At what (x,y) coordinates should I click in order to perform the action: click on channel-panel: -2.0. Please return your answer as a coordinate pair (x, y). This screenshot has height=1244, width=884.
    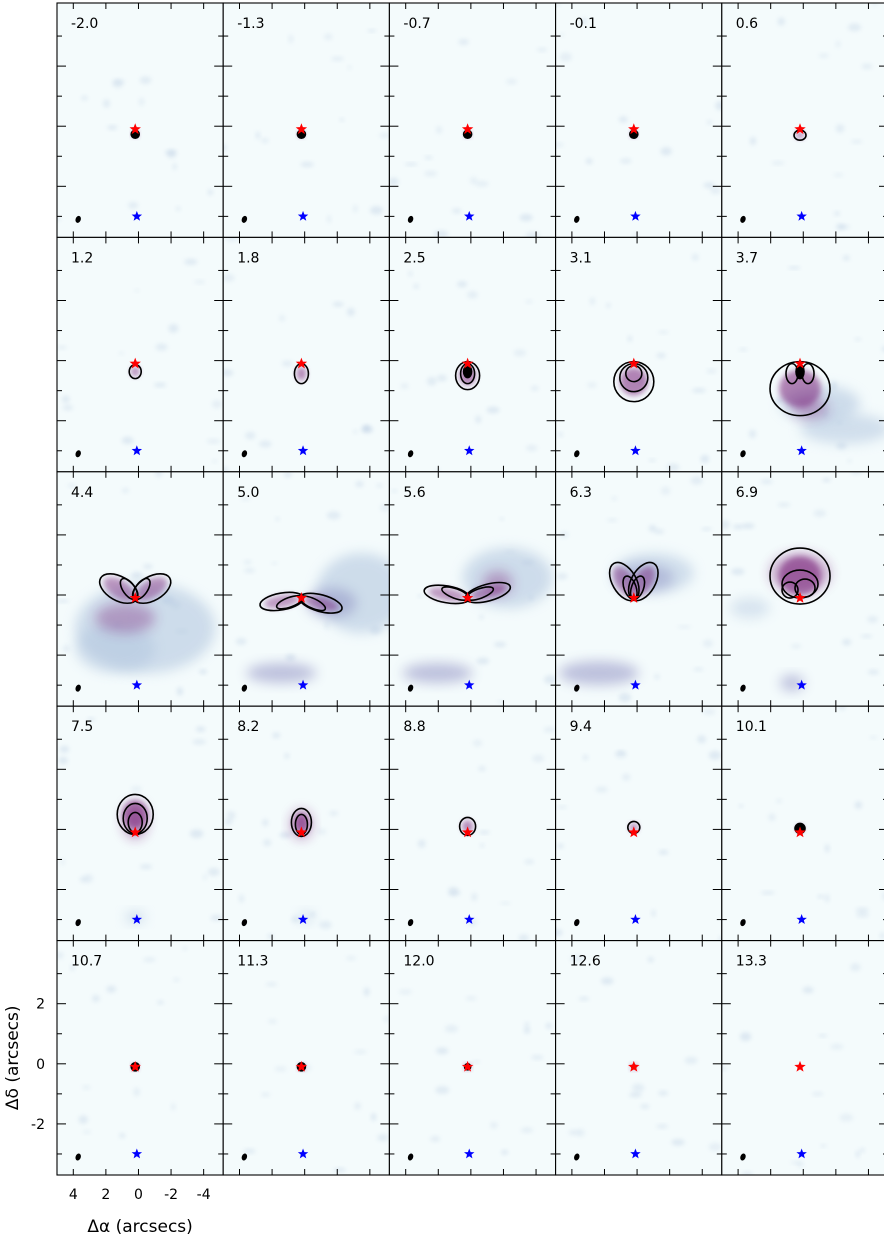
    Looking at the image, I should click on (140, 120).